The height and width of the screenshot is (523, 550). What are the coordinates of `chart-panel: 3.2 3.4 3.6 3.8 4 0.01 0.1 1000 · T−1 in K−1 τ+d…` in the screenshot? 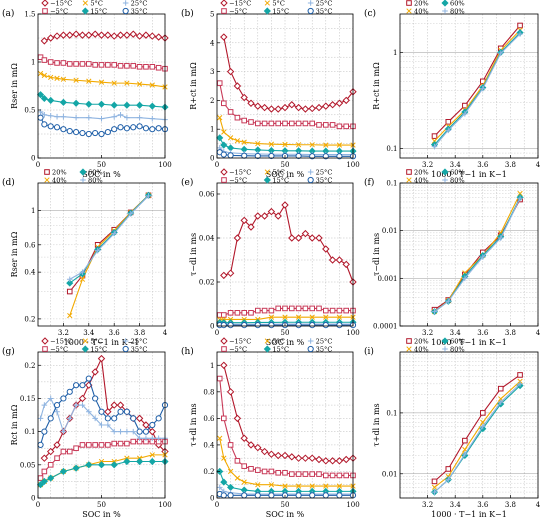 It's located at (452, 428).